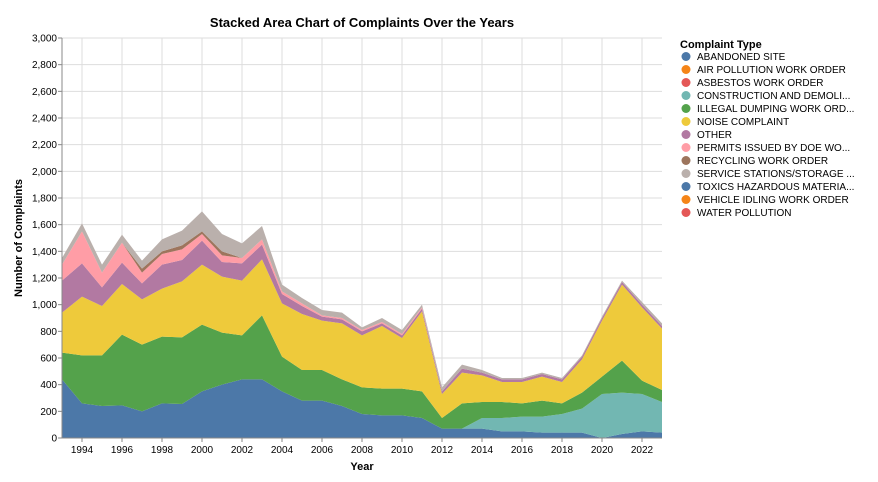  What do you see at coordinates (771, 70) in the screenshot?
I see `legend-label-air-pollution-work-order: AIR POLLUTION WORK ORDER` at bounding box center [771, 70].